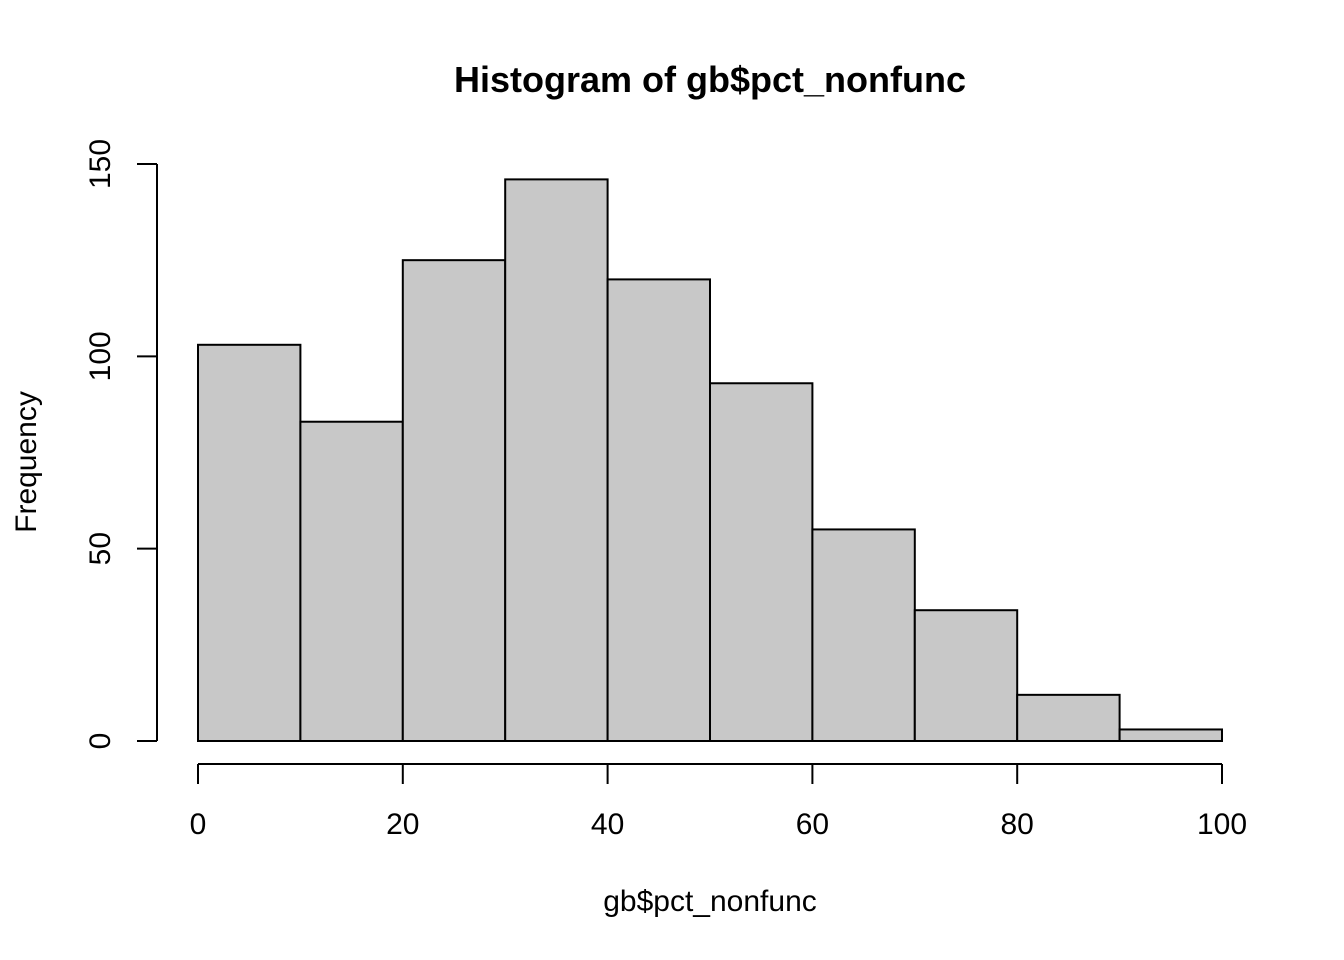 Image resolution: width=1344 pixels, height=960 pixels. What do you see at coordinates (198, 824) in the screenshot?
I see `x-tick-label: 0` at bounding box center [198, 824].